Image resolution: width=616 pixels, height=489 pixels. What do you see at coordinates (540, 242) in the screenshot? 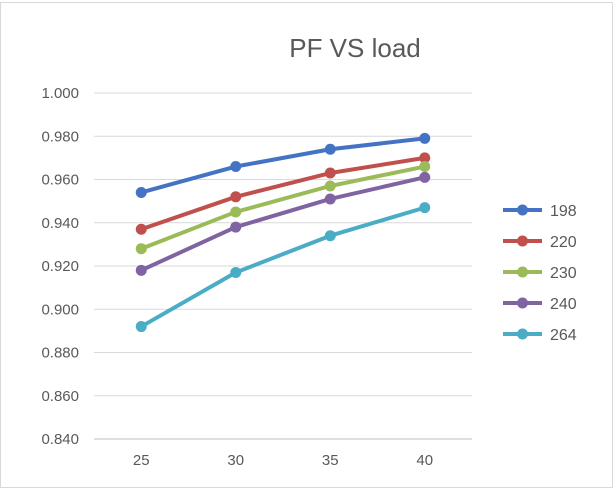
I see `legend-item: 220` at bounding box center [540, 242].